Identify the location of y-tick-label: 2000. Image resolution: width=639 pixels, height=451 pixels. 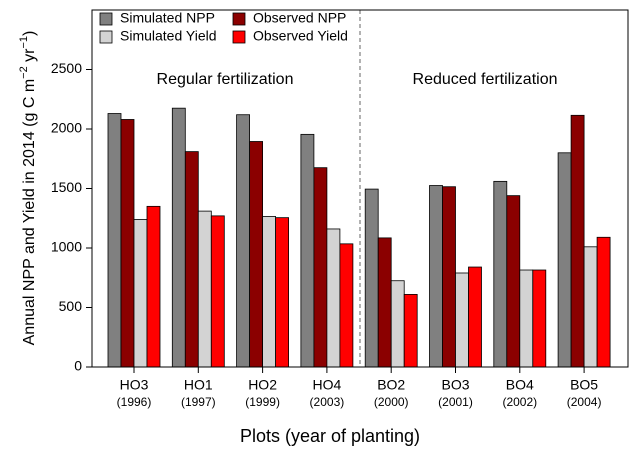
(66, 128).